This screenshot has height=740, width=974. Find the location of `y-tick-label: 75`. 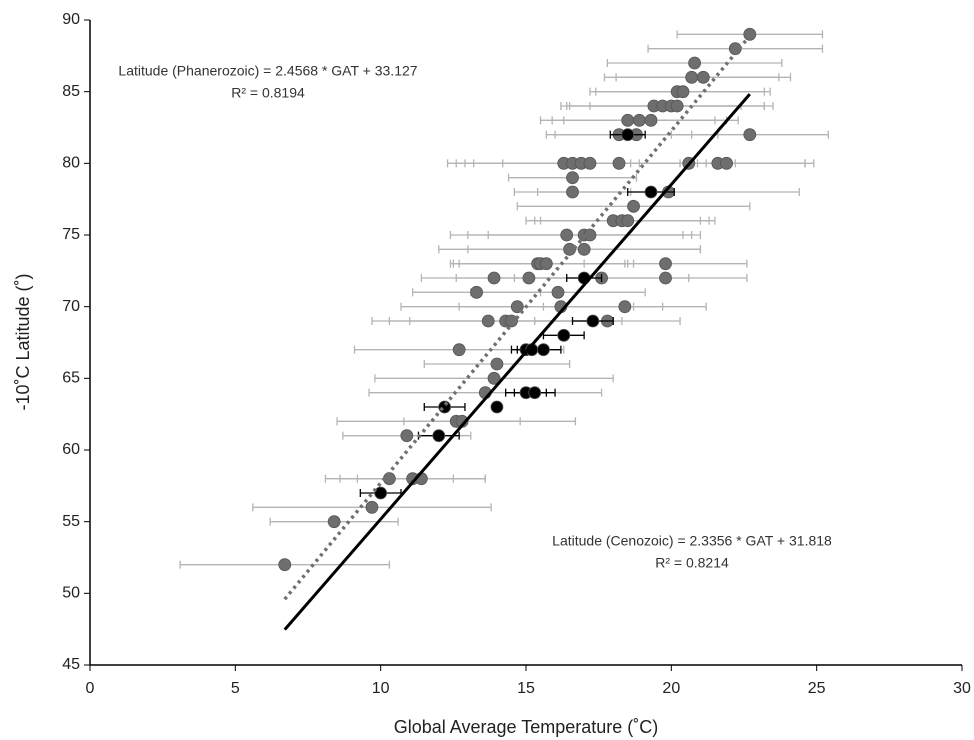

y-tick-label: 75 is located at coordinates (71, 234).